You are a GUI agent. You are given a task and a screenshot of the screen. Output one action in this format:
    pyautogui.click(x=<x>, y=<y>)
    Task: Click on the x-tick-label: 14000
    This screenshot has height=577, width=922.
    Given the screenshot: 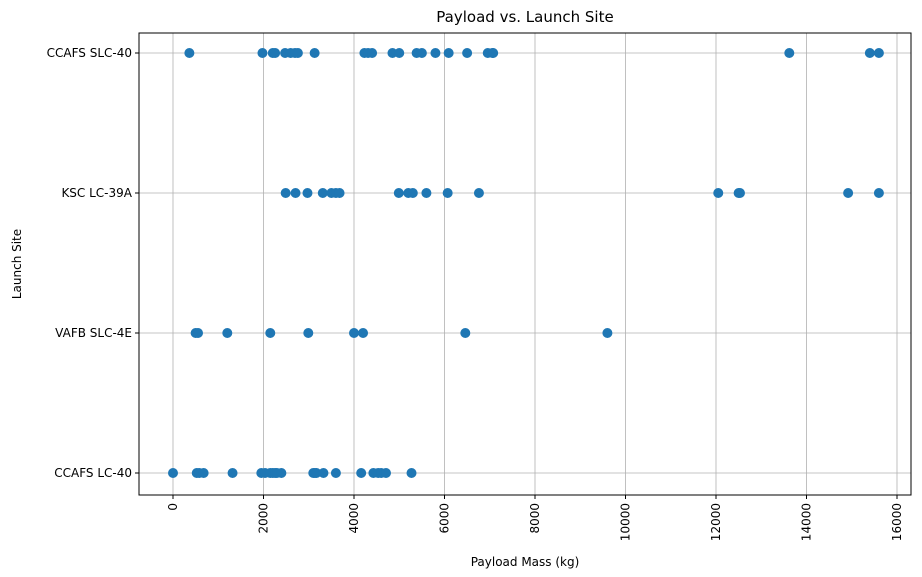 What is the action you would take?
    pyautogui.click(x=807, y=522)
    